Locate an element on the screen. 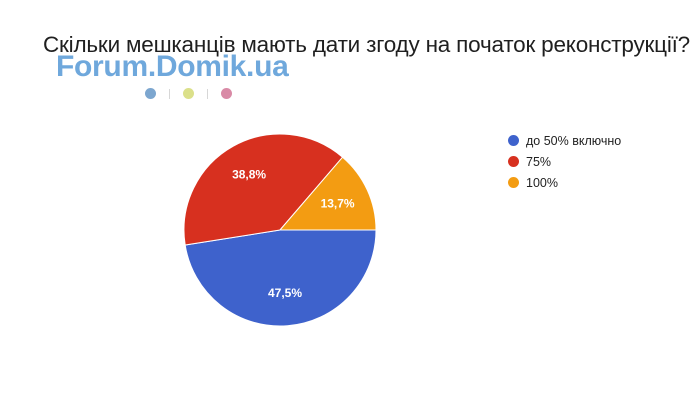  legend-item-1: 75% is located at coordinates (564, 161).